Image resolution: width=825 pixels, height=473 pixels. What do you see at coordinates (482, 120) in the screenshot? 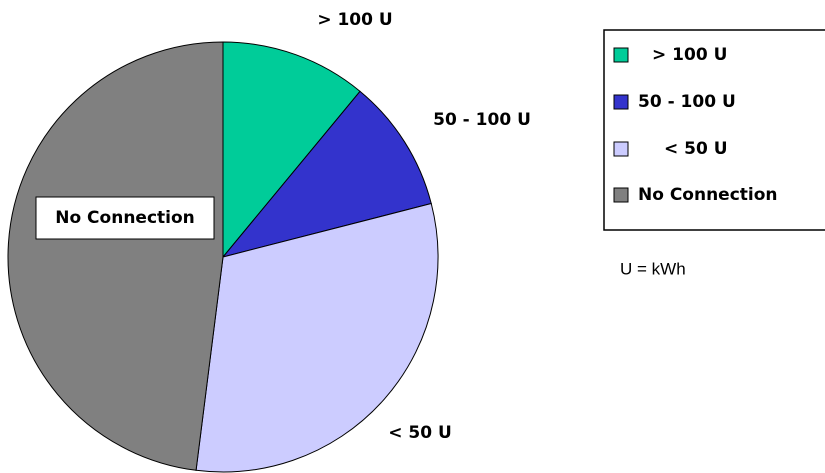
I see `slice-label: 50 - 100 U` at bounding box center [482, 120].